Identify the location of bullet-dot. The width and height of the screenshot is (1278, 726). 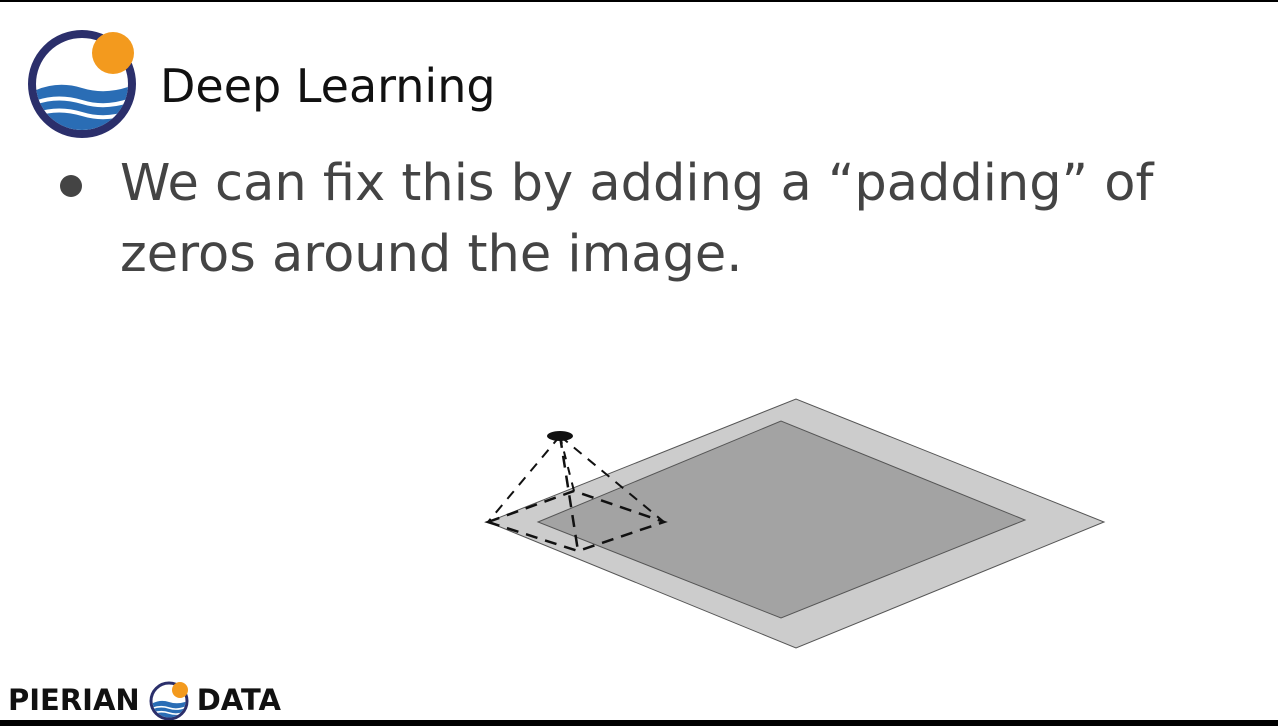
(71, 186).